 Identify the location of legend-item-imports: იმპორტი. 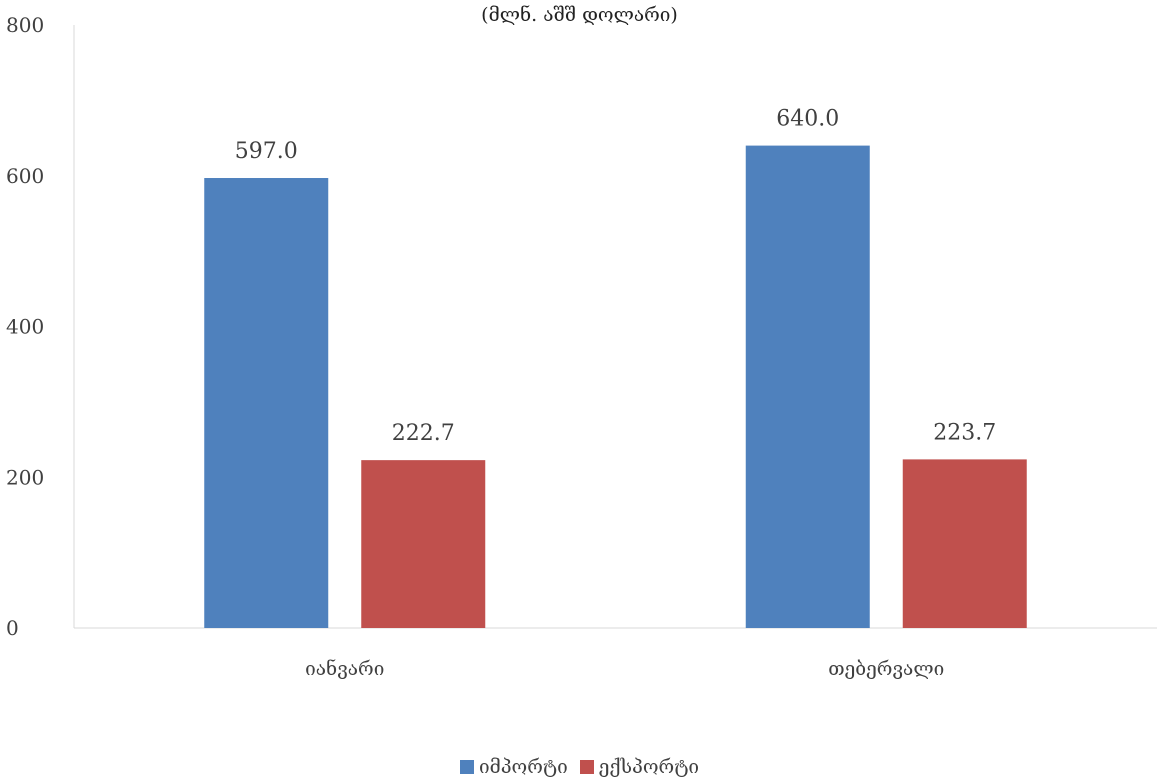
(513, 767).